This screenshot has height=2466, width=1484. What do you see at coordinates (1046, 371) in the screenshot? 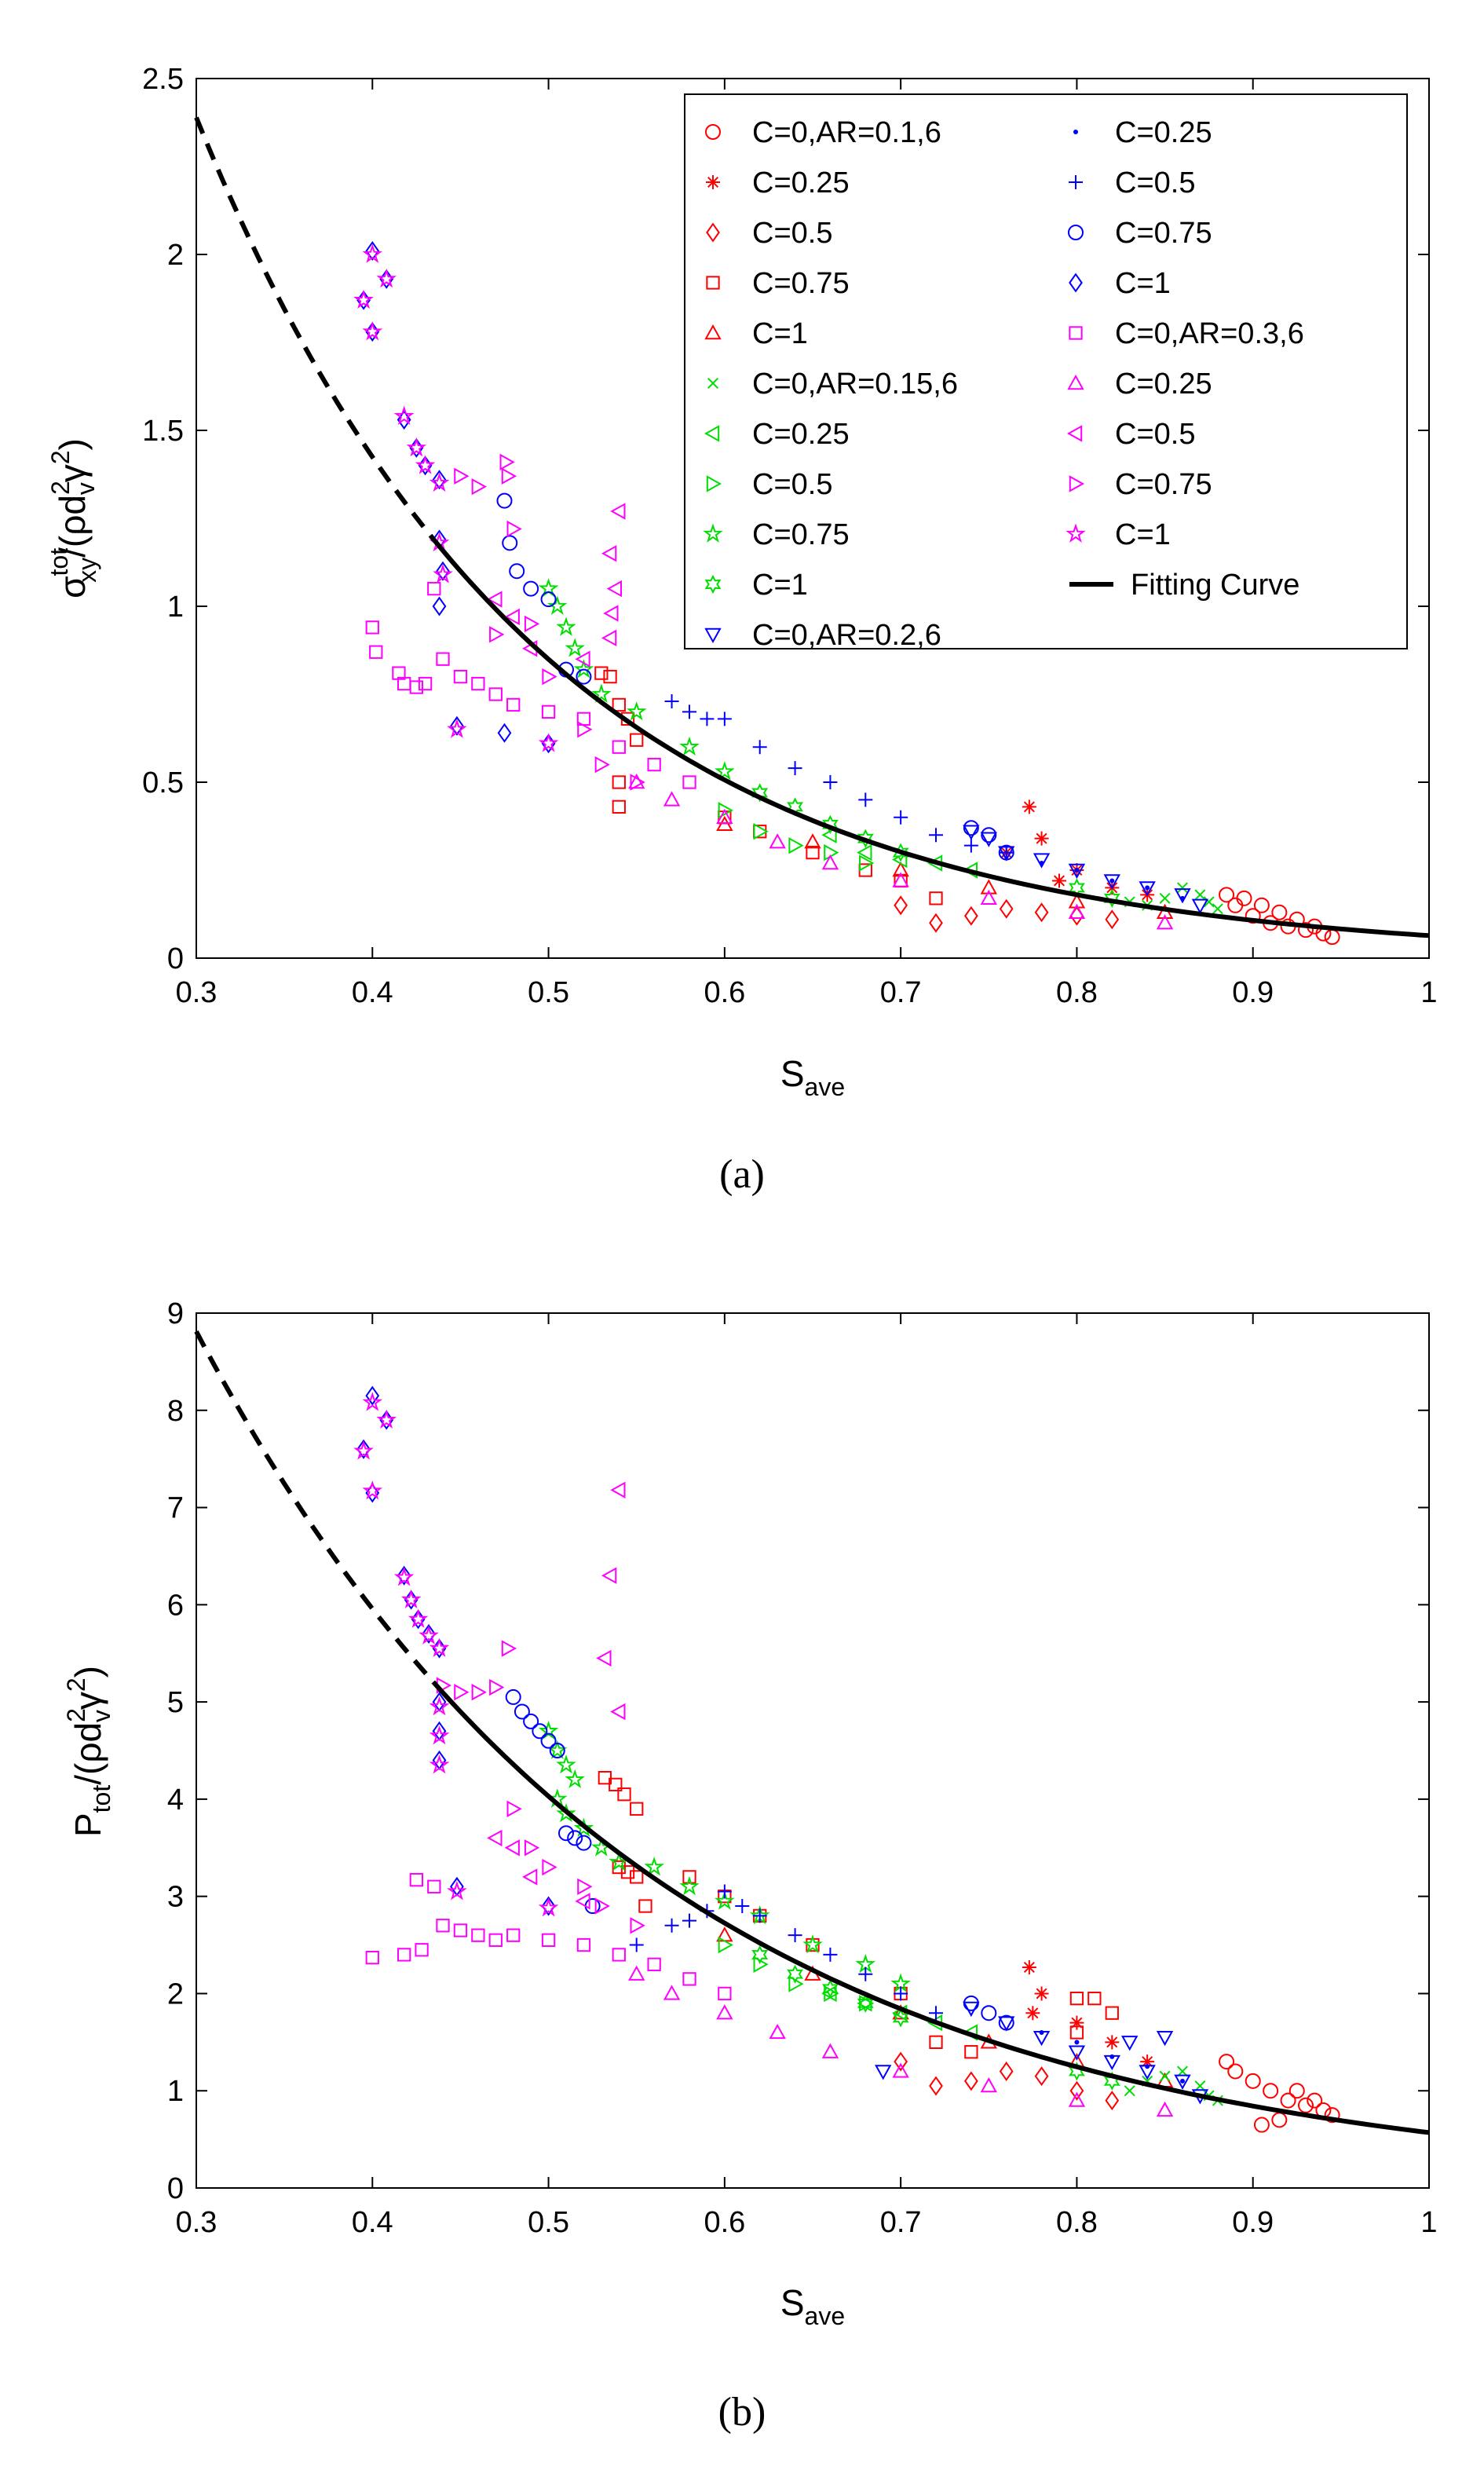
I see `legend-box` at bounding box center [1046, 371].